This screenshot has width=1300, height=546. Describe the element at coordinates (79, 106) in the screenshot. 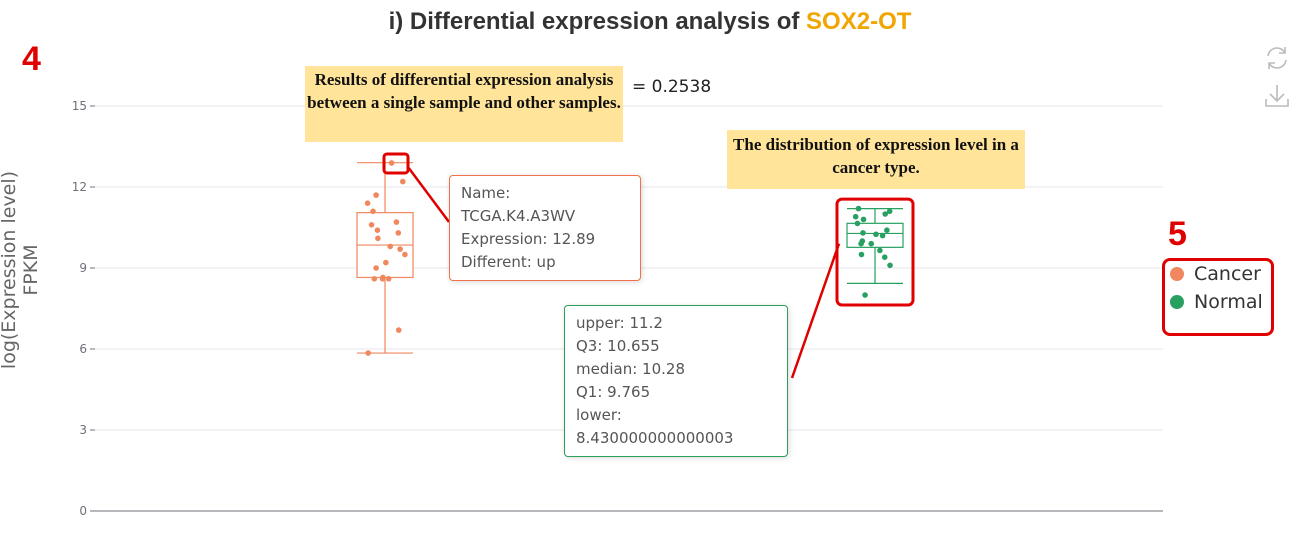

I see `y-tick-label: 15` at that location.